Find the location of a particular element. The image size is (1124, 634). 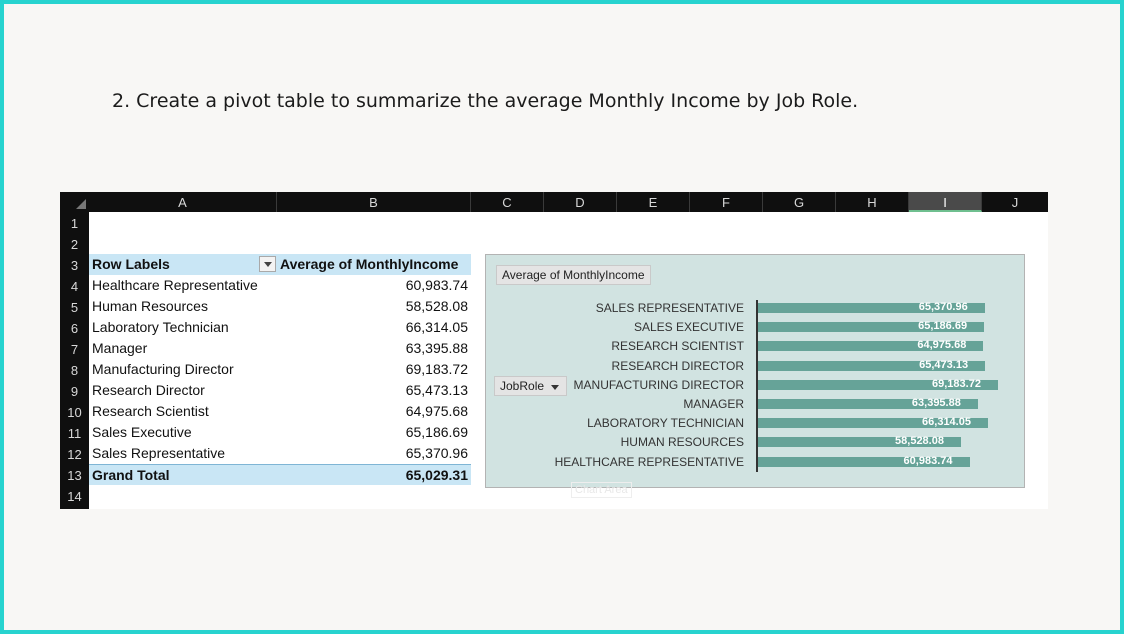

pivot-row-label: Laboratory Technician is located at coordinates (160, 327).